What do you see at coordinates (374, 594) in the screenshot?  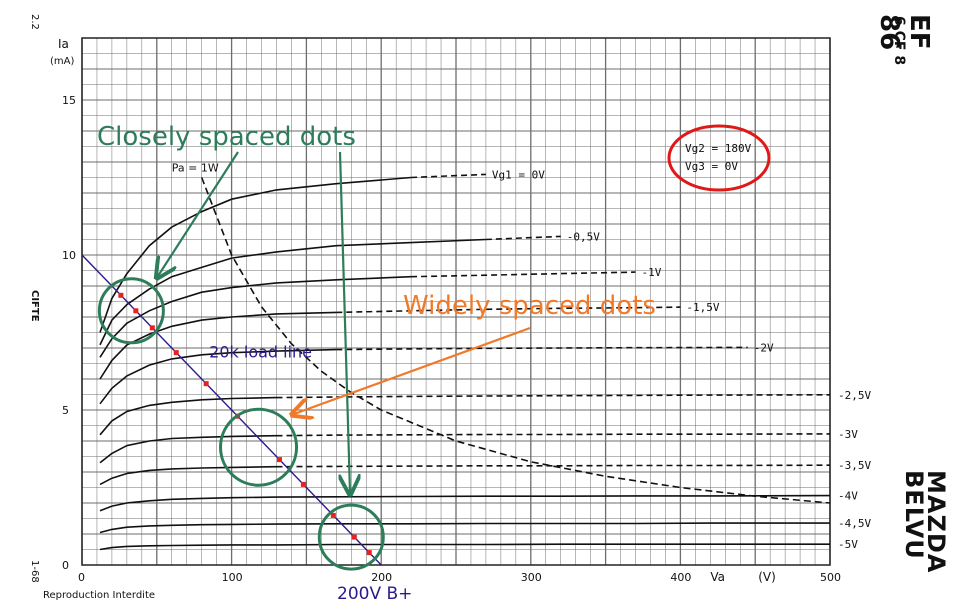 I see `annotation-b-plus: 200V B+` at bounding box center [374, 594].